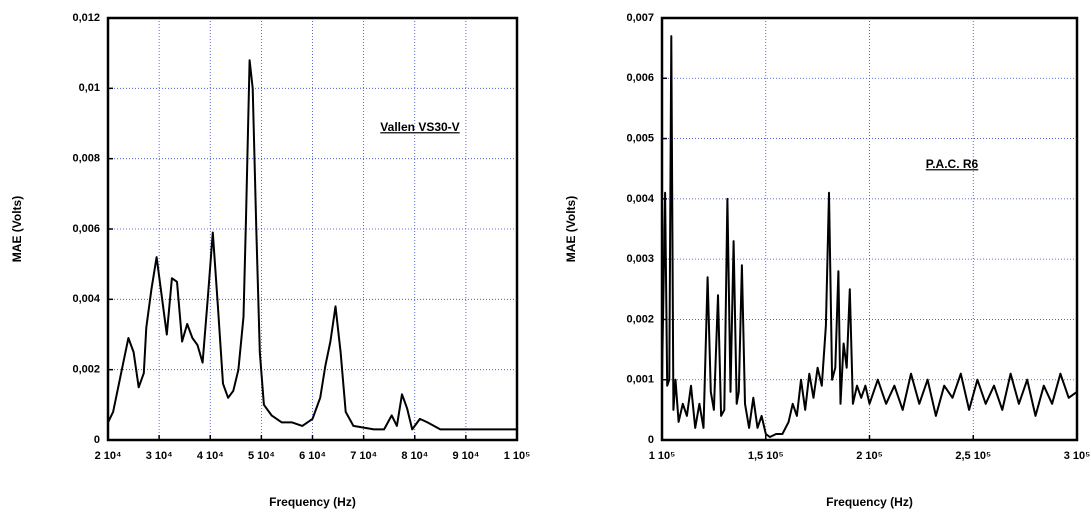  What do you see at coordinates (159, 456) in the screenshot?
I see `x-tick-label: 3 10⁴` at bounding box center [159, 456].